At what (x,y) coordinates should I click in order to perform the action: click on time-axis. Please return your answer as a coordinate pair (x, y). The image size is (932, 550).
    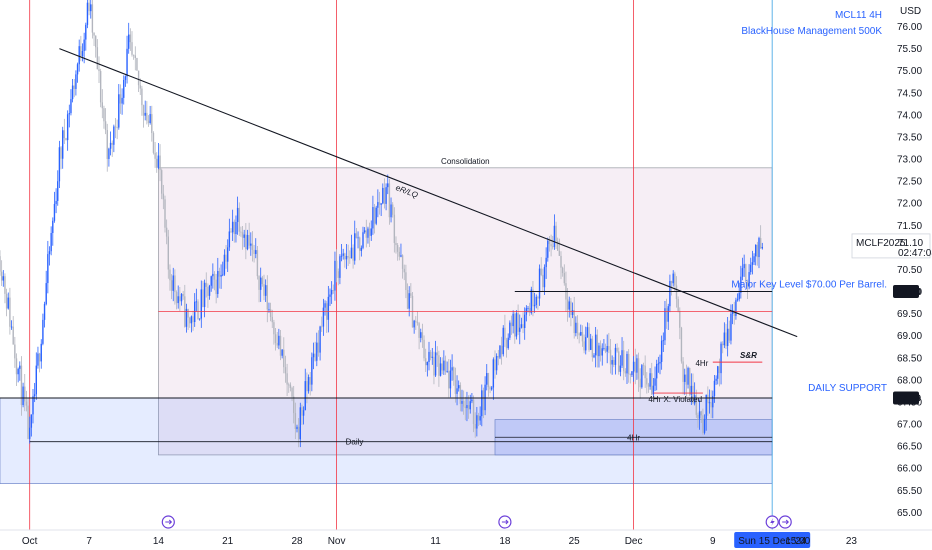
    Looking at the image, I should click on (445, 540).